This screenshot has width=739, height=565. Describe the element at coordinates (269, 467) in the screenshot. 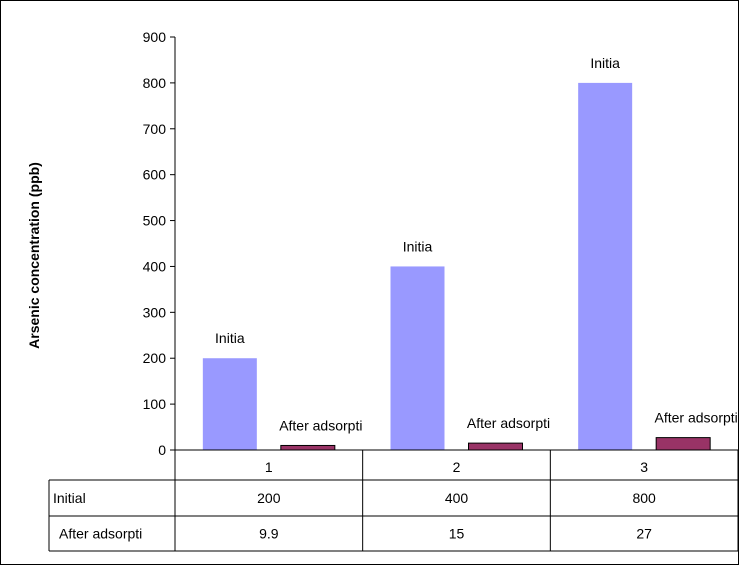

I see `x-tick-label: 1` at that location.